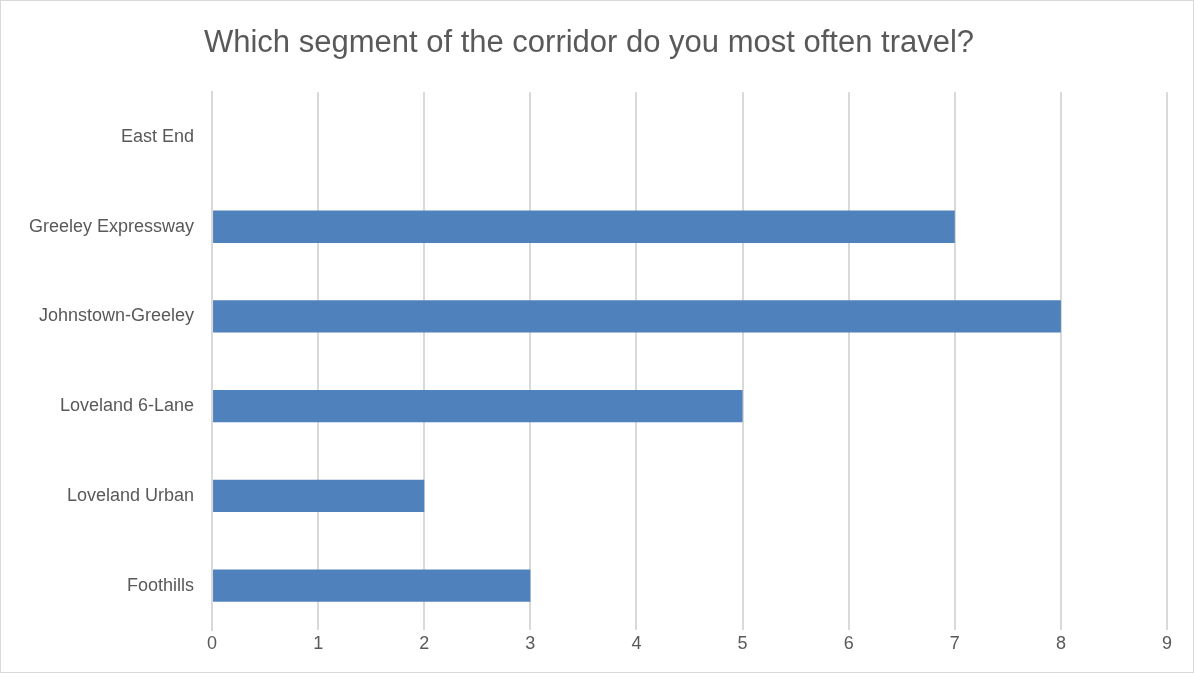 The image size is (1194, 673). I want to click on y-tick-label: Loveland Urban, so click(130, 494).